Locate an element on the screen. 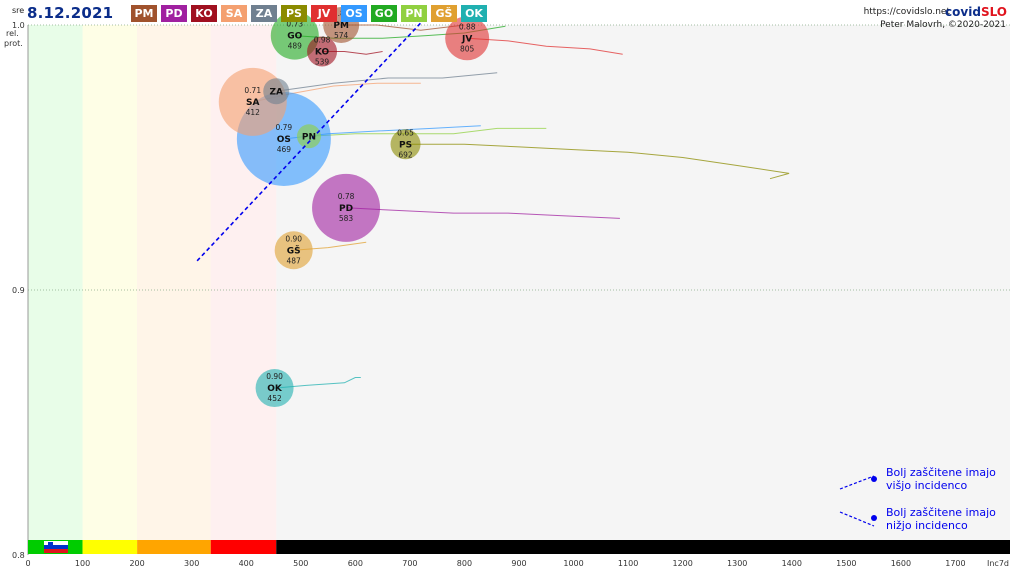 The image size is (1024, 576). x-axis-label: Inc7d is located at coordinates (998, 563).